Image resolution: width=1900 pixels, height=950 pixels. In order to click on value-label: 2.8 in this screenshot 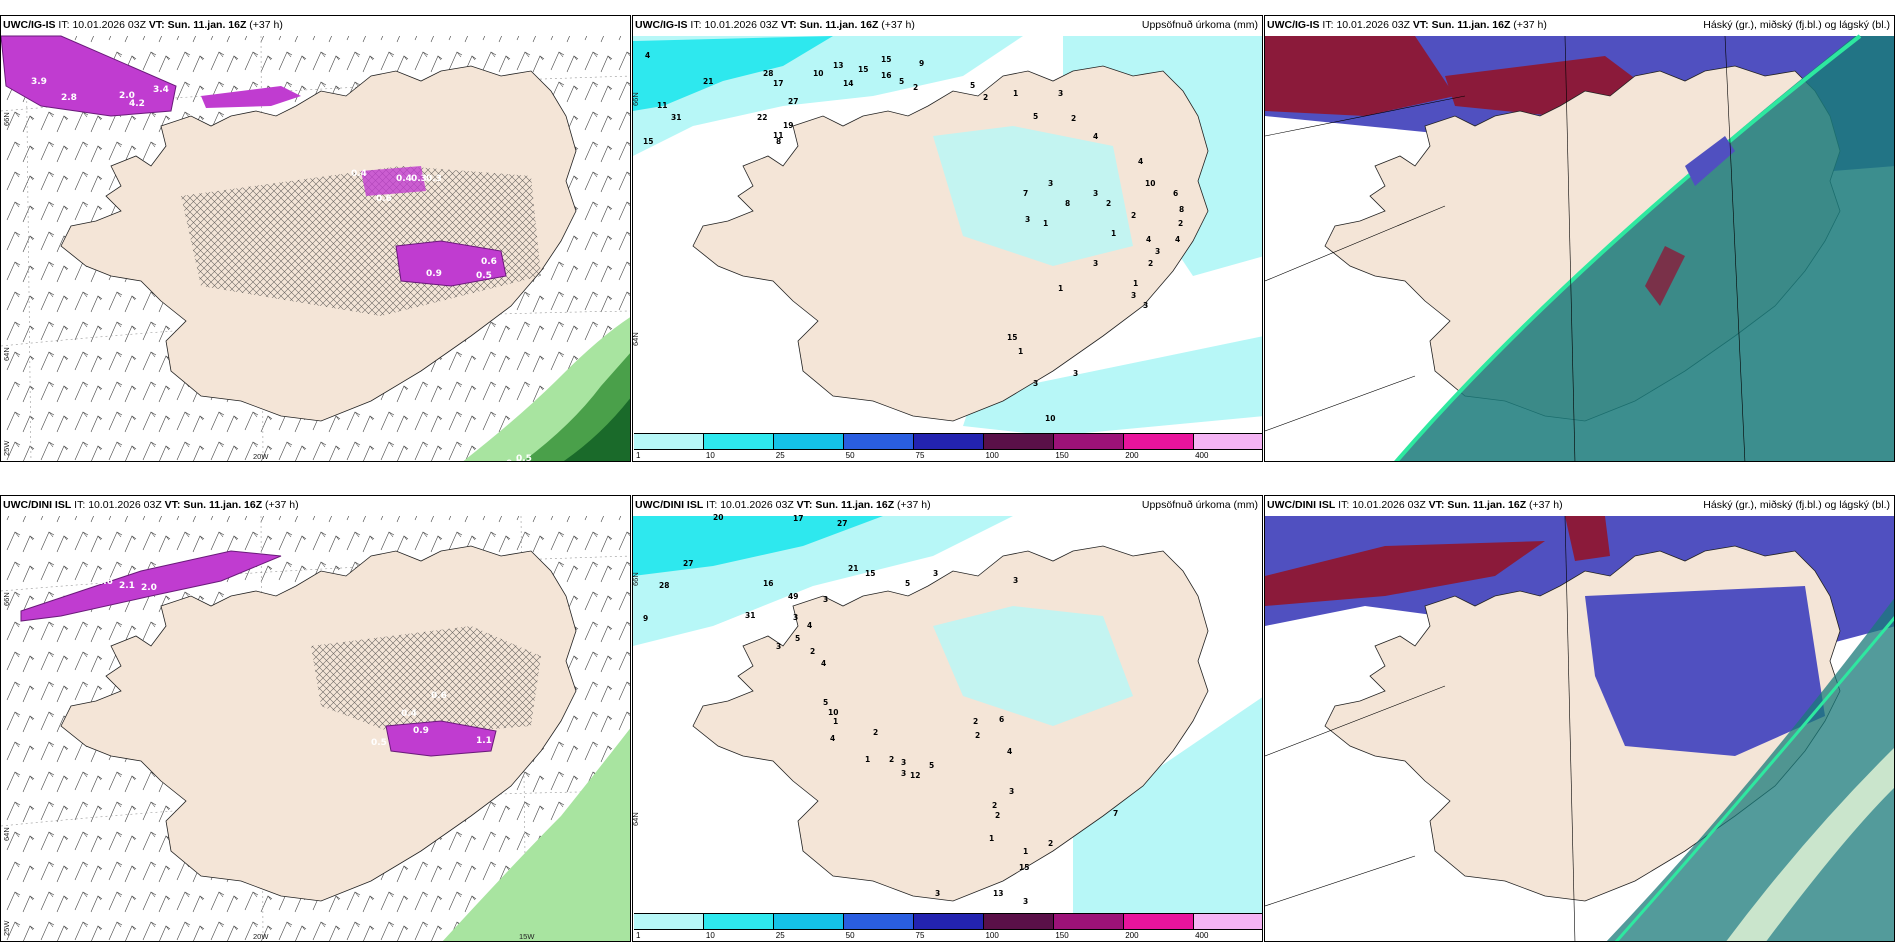, I will do `click(69, 98)`.